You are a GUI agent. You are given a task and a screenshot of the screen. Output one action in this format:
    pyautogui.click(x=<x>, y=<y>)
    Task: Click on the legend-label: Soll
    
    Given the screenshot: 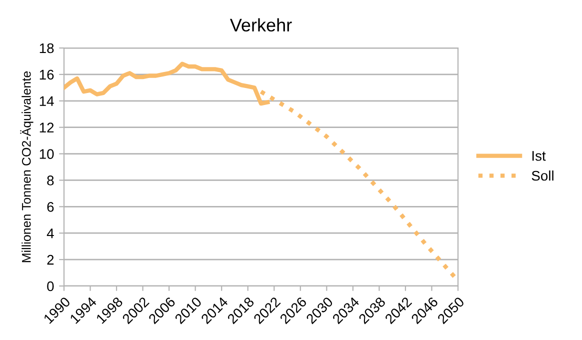 What is the action you would take?
    pyautogui.click(x=543, y=175)
    